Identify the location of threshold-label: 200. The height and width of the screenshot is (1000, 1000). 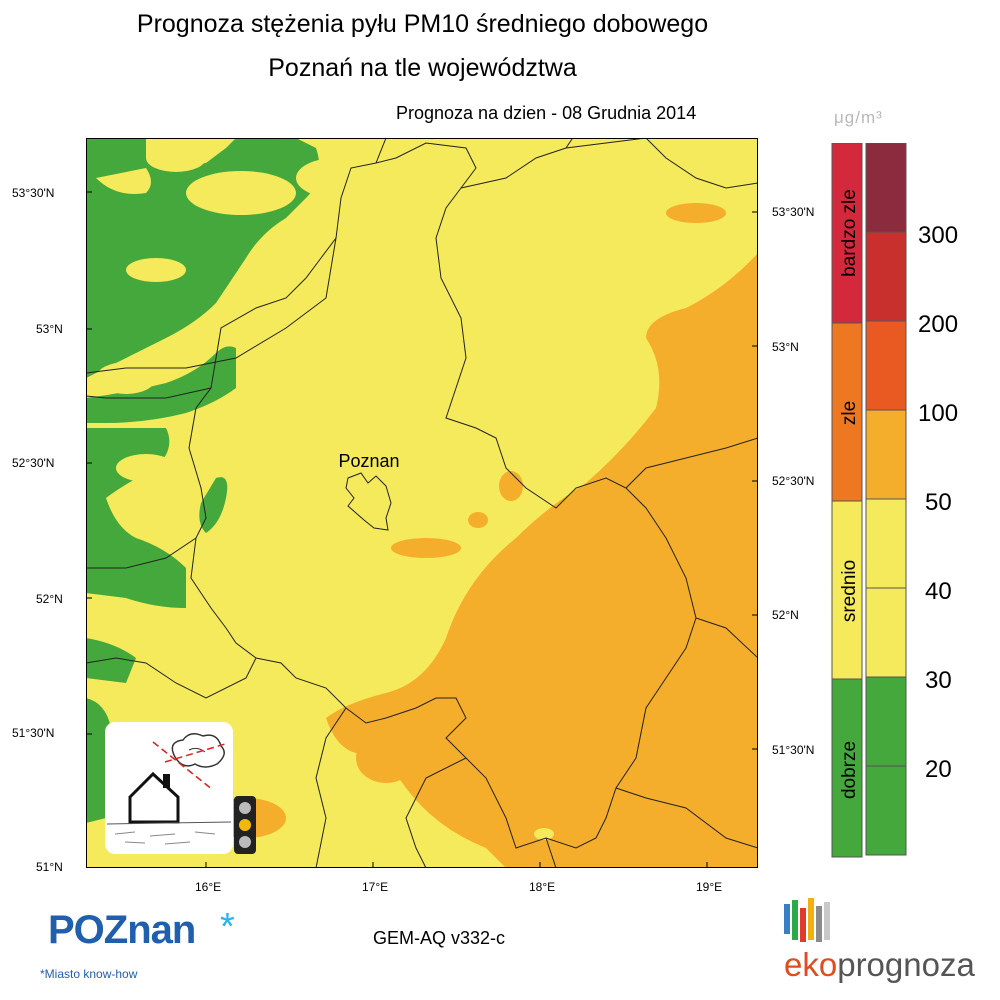
(938, 324).